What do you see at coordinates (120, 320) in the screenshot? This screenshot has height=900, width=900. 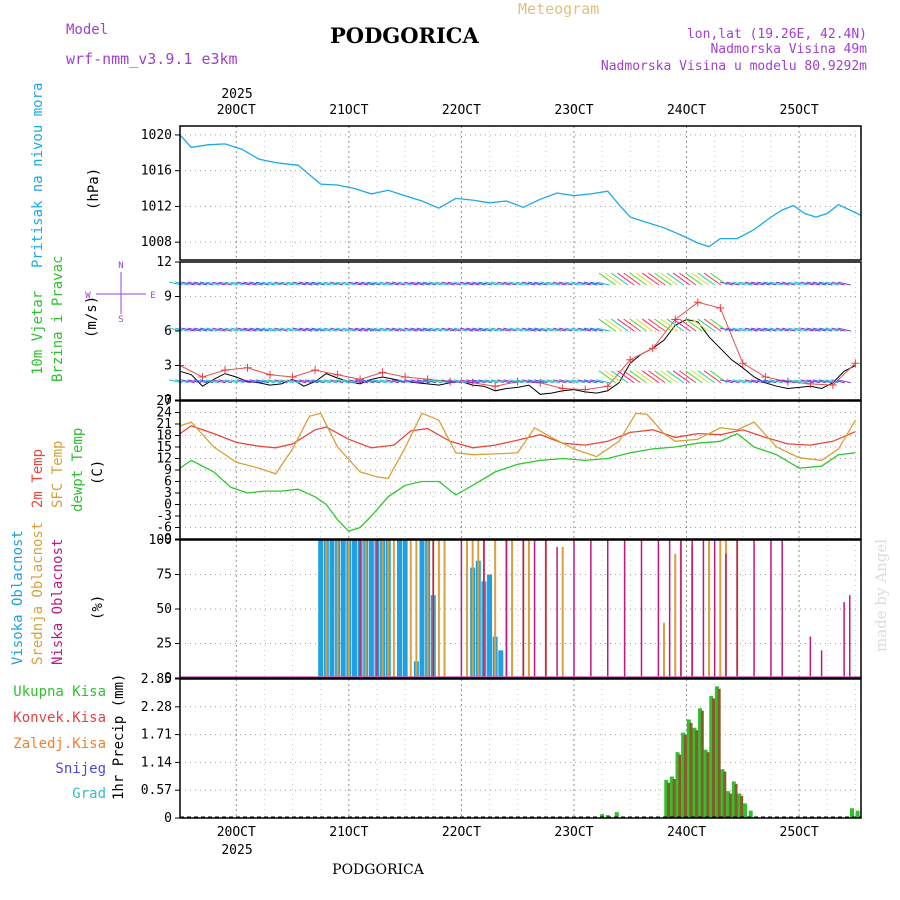 I see `compass-south: S` at bounding box center [120, 320].